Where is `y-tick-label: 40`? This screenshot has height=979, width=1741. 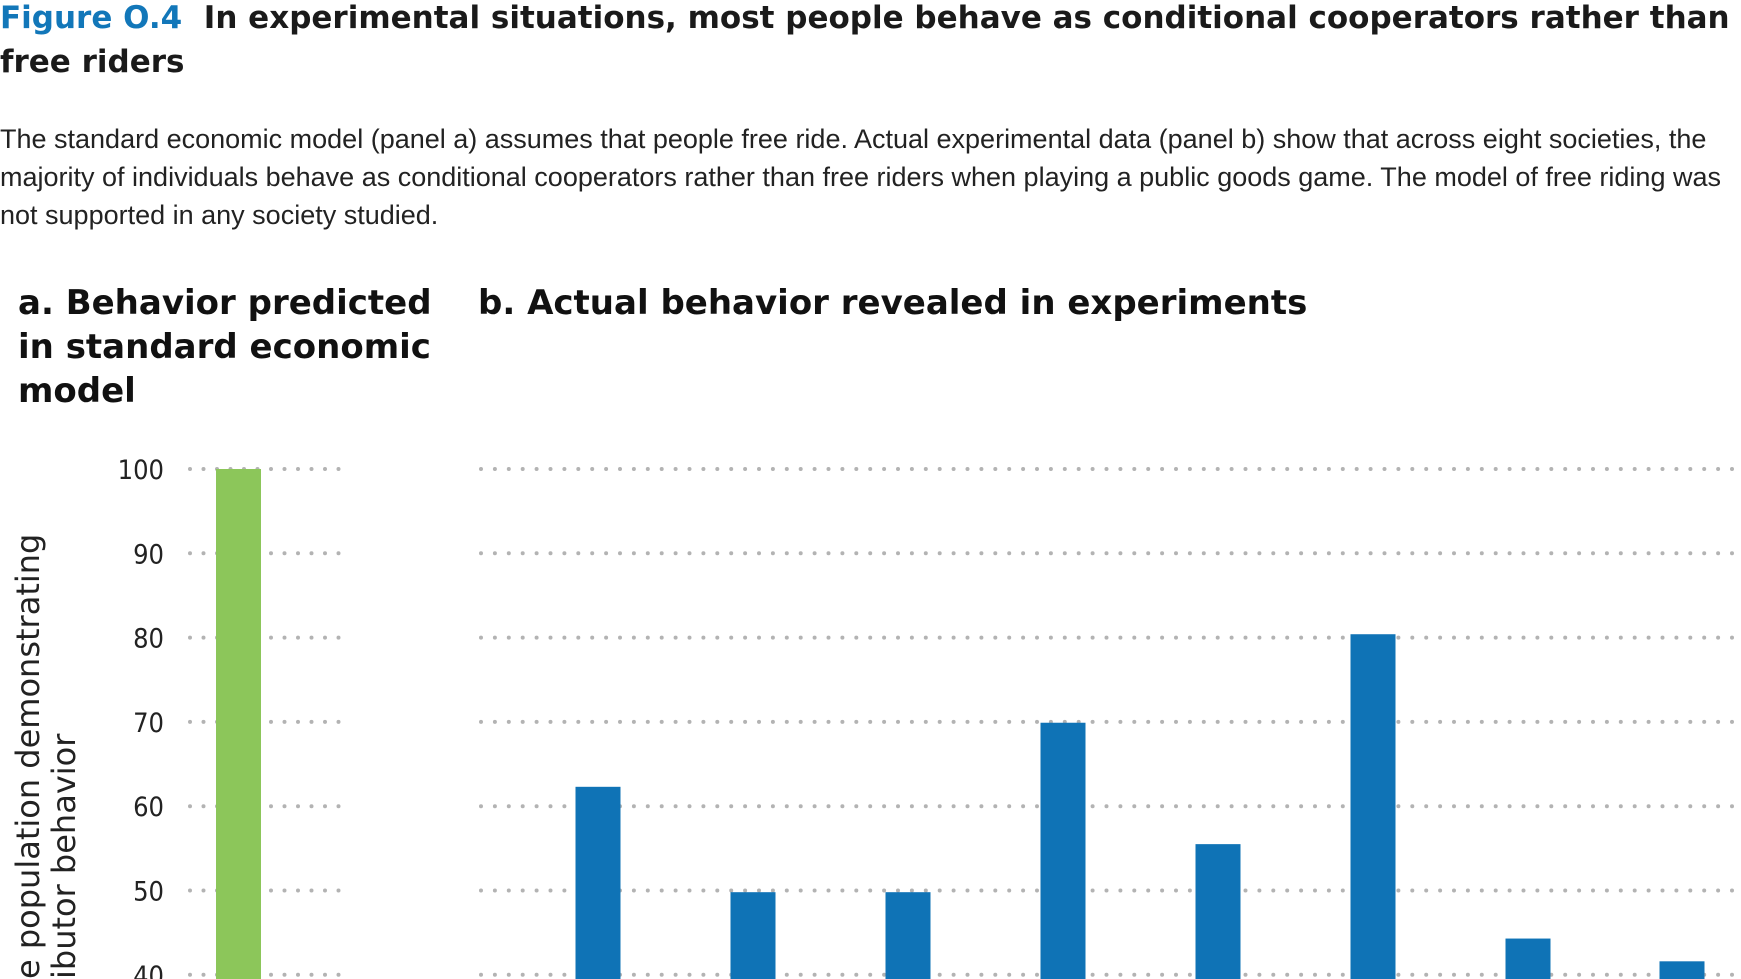
y-tick-label: 40 is located at coordinates (148, 970).